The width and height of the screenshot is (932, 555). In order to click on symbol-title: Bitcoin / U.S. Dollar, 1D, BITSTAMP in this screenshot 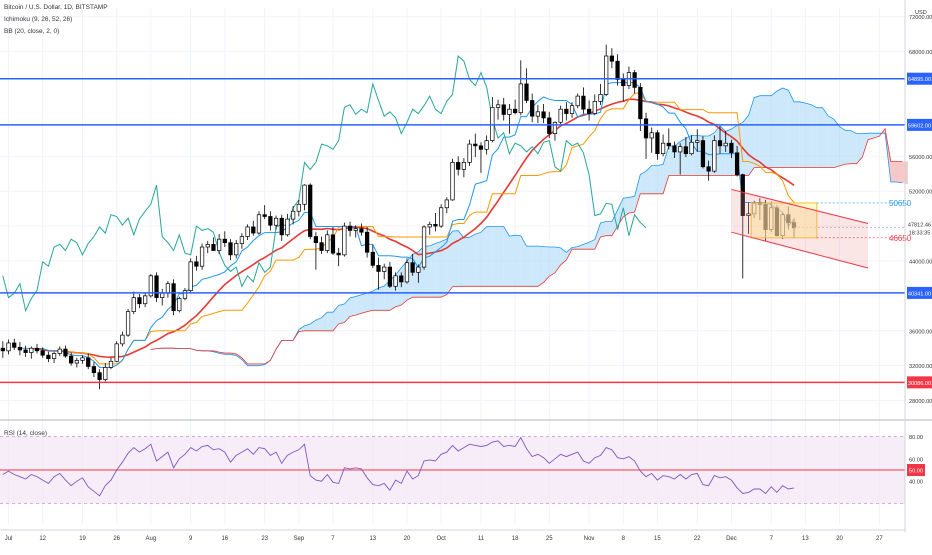, I will do `click(56, 7)`.